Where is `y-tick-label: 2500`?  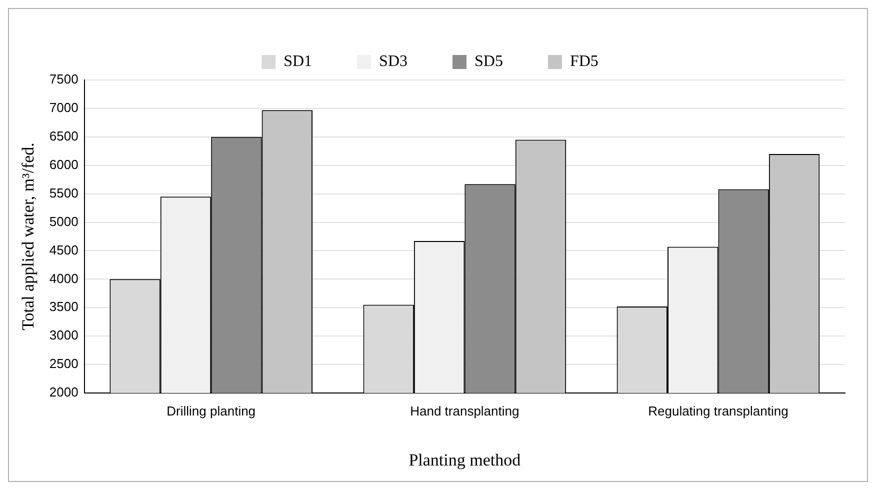 y-tick-label: 2500 is located at coordinates (63, 364).